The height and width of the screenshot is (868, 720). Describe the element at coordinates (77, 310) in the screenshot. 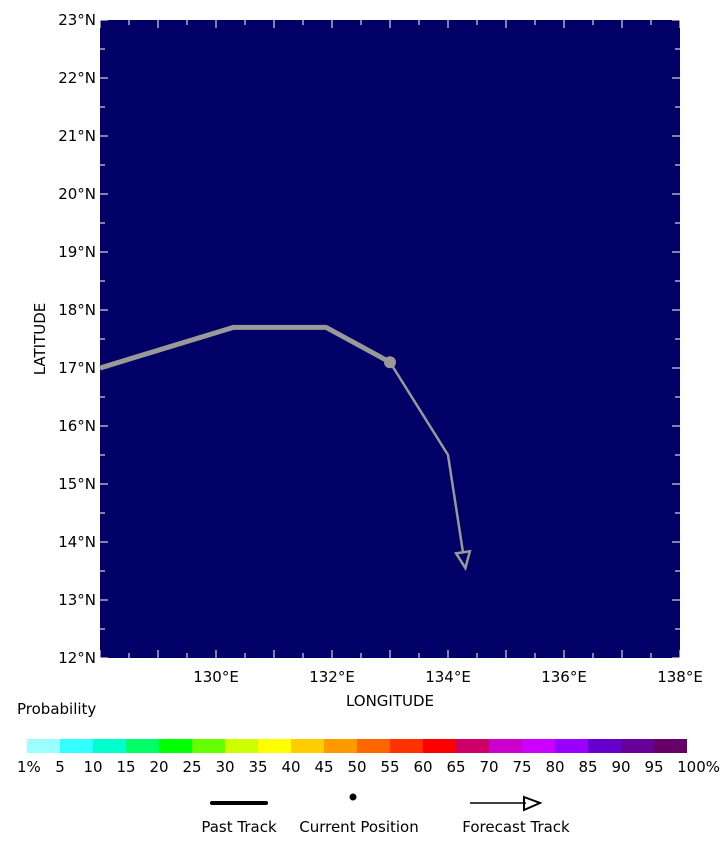

I see `y-tick-label: 18°N` at that location.